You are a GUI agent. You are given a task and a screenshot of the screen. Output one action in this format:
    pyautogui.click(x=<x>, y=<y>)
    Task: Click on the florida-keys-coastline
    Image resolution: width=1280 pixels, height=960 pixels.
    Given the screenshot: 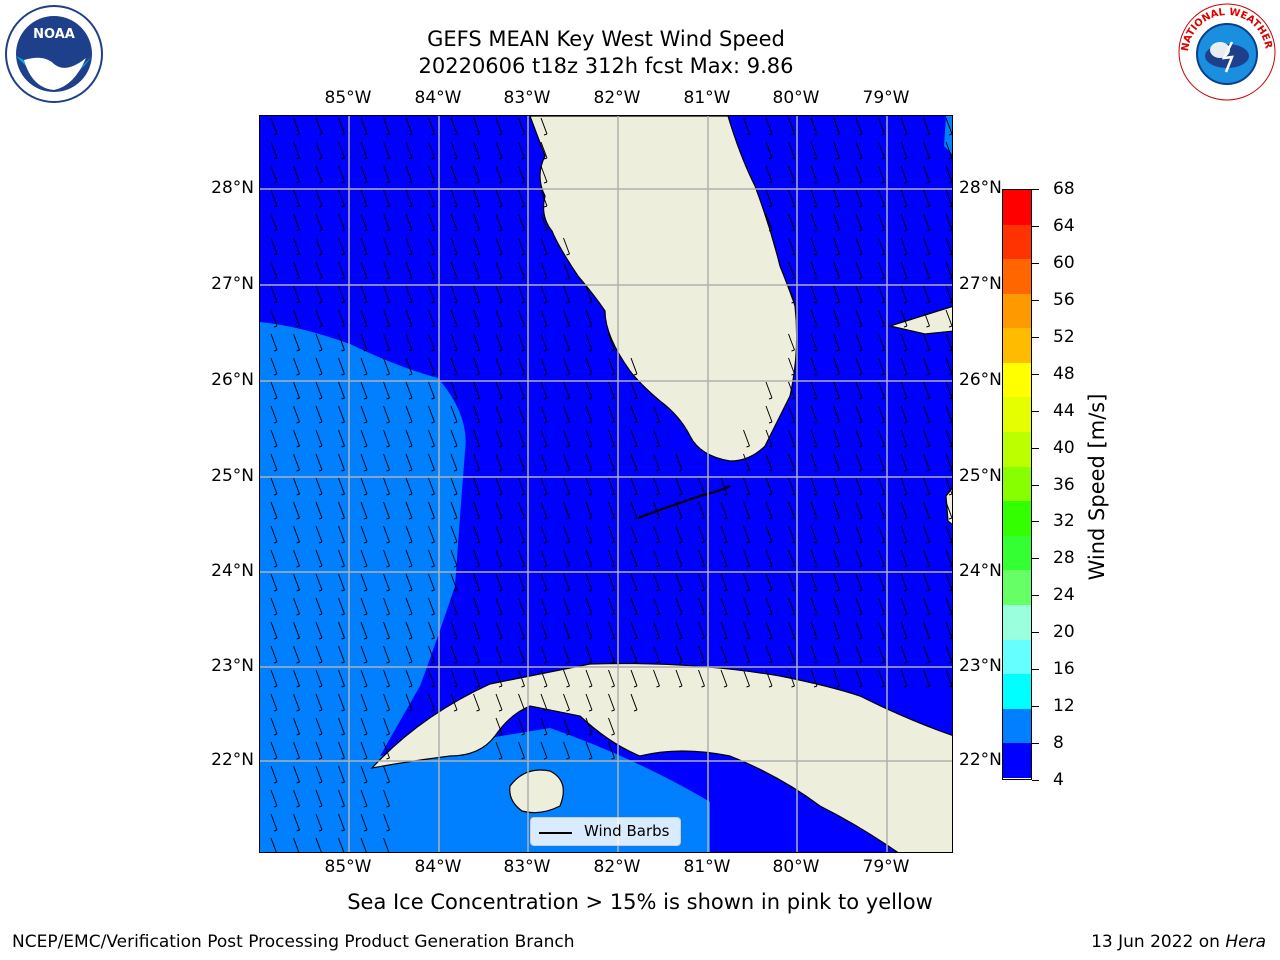 What is the action you would take?
    pyautogui.click(x=684, y=502)
    